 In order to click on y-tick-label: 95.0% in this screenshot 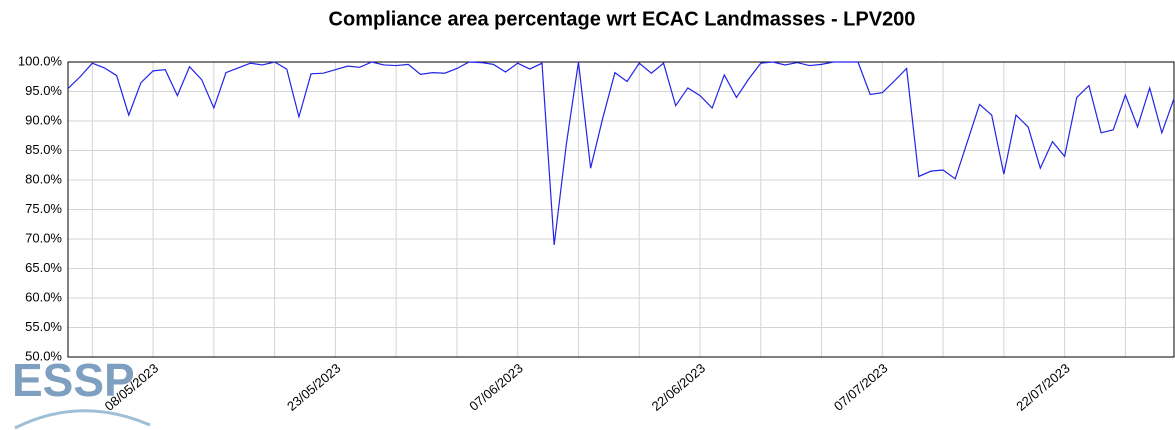, I will do `click(43, 90)`.